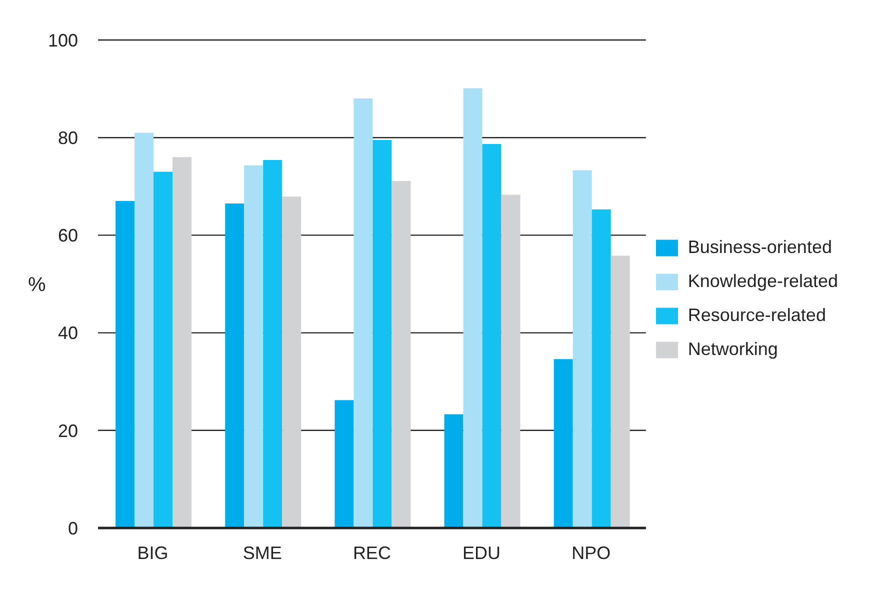  What do you see at coordinates (760, 247) in the screenshot?
I see `legend-label: Business-oriented` at bounding box center [760, 247].